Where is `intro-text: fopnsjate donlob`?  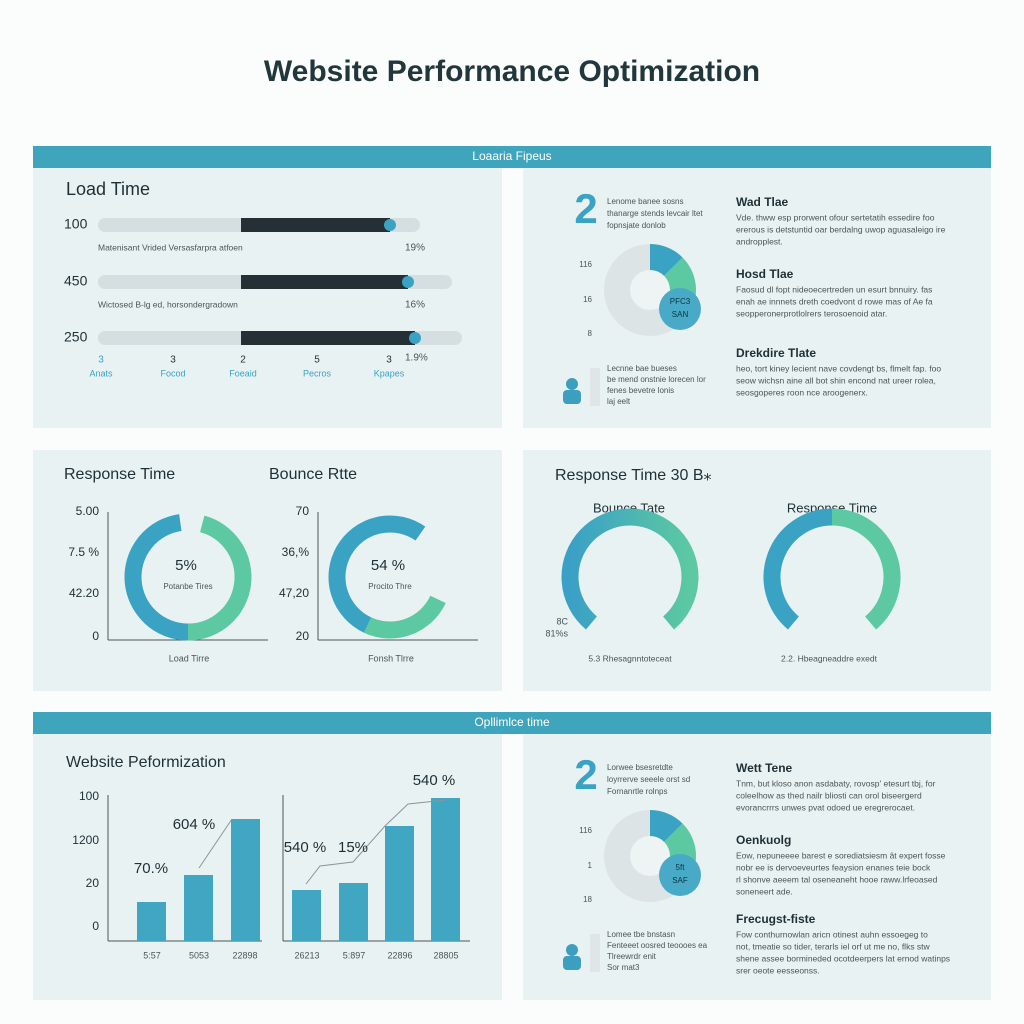 intro-text: fopnsjate donlob is located at coordinates (636, 225).